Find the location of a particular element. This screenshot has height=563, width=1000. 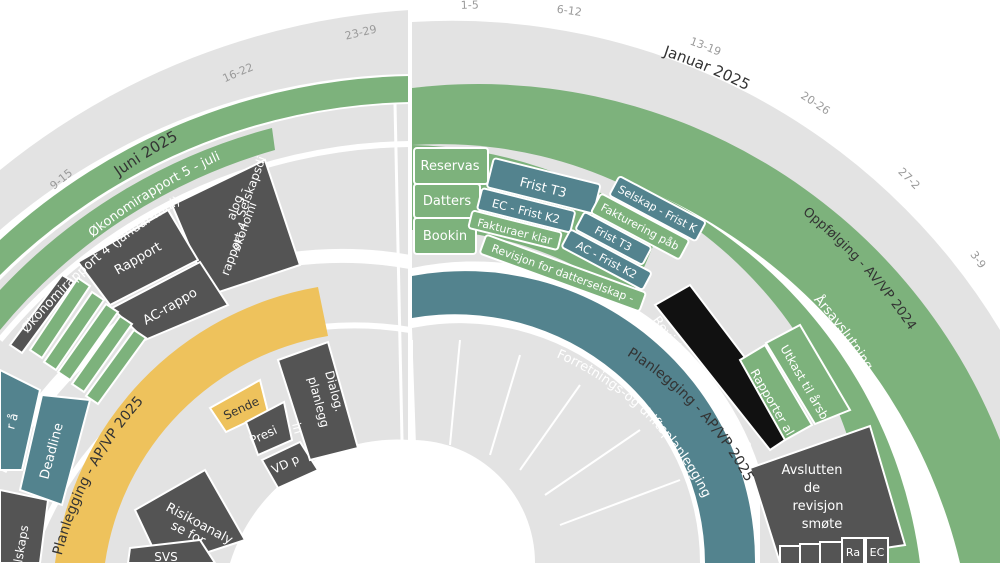

tile-fakturering is located at coordinates (640, 226).